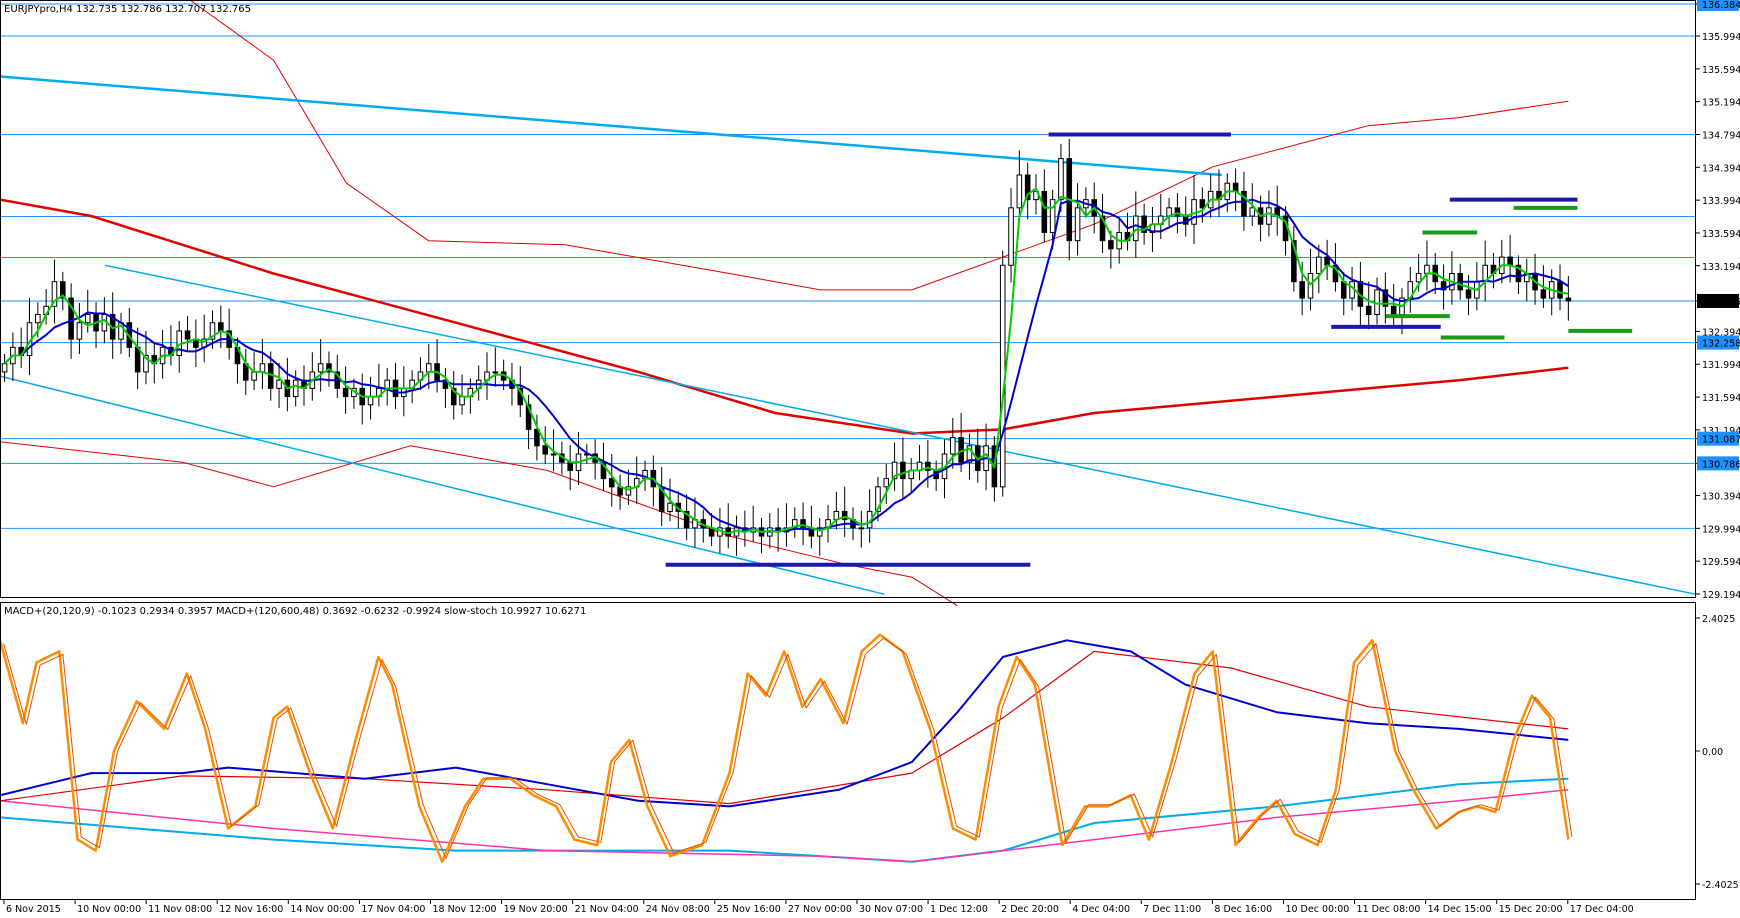 The height and width of the screenshot is (918, 1740). Describe the element at coordinates (109, 909) in the screenshot. I see `time-tick-label: 10 Nov 00:00` at that location.